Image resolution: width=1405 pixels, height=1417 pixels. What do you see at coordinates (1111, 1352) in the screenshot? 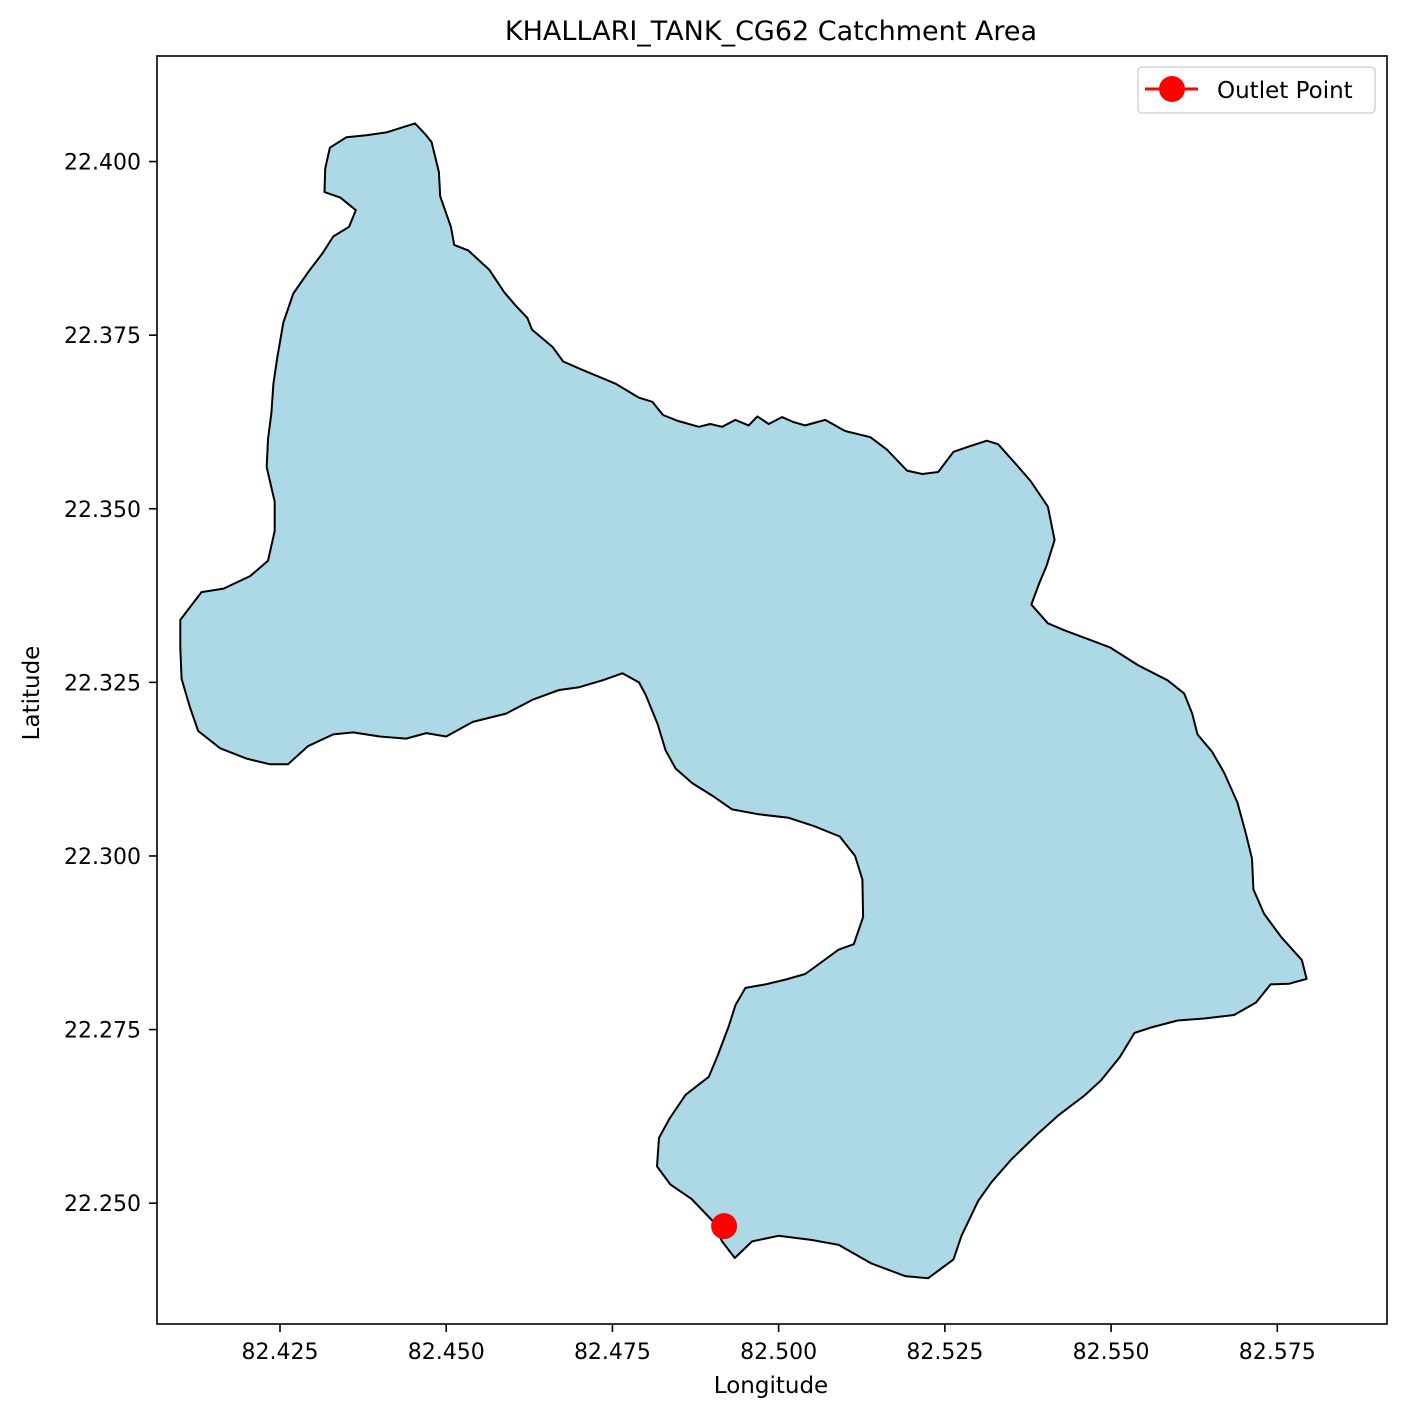
I see `x-tick-label: 82.550` at bounding box center [1111, 1352].